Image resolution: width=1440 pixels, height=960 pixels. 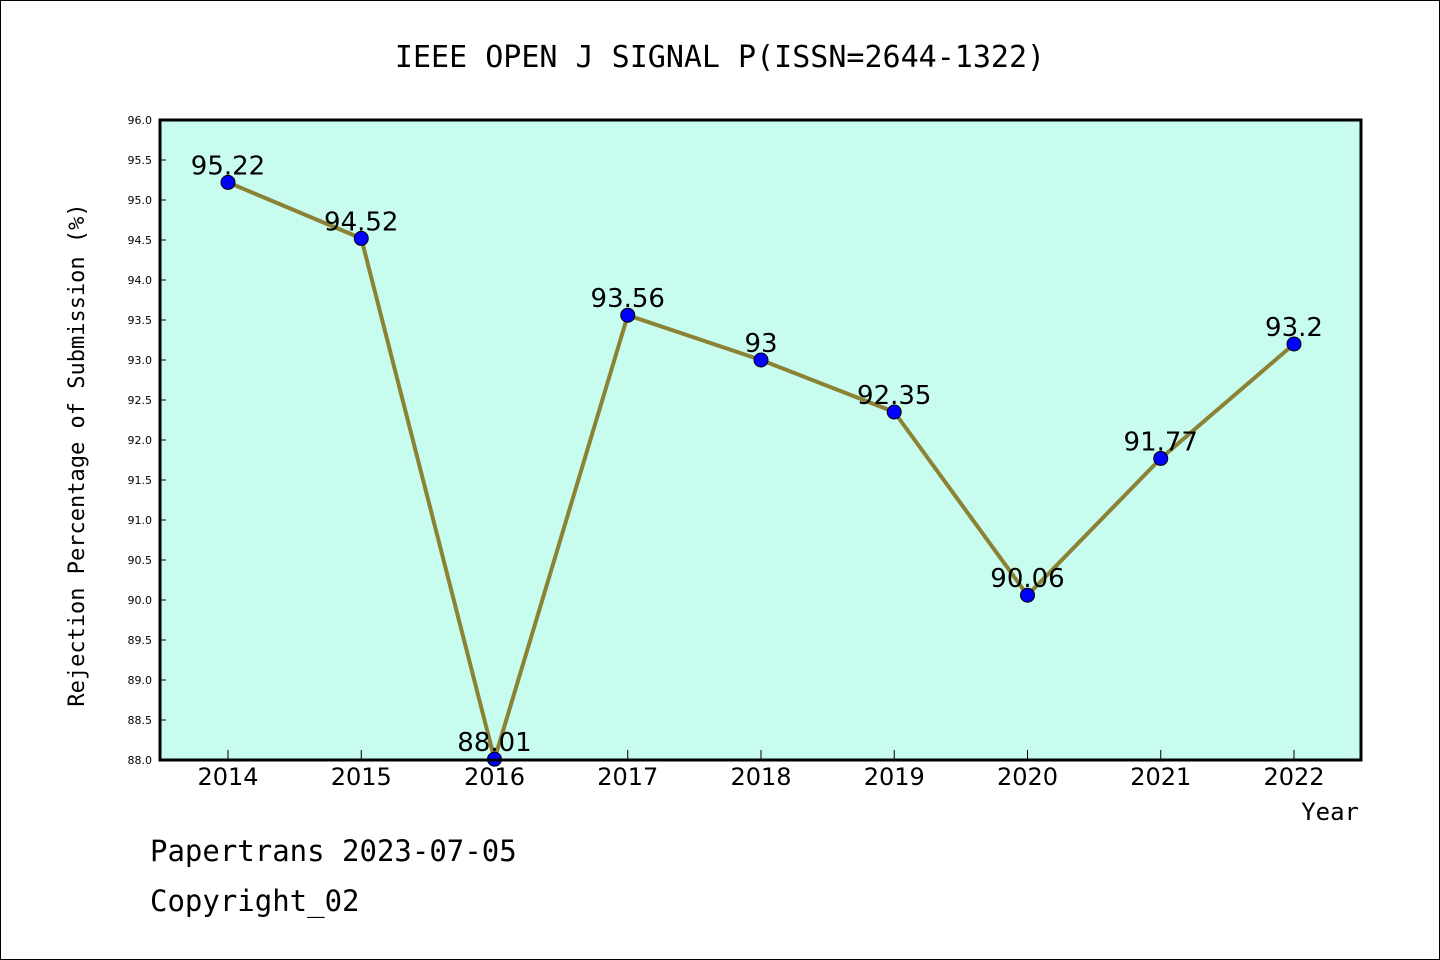 What do you see at coordinates (140, 320) in the screenshot?
I see `y-tick-label: 93.5` at bounding box center [140, 320].